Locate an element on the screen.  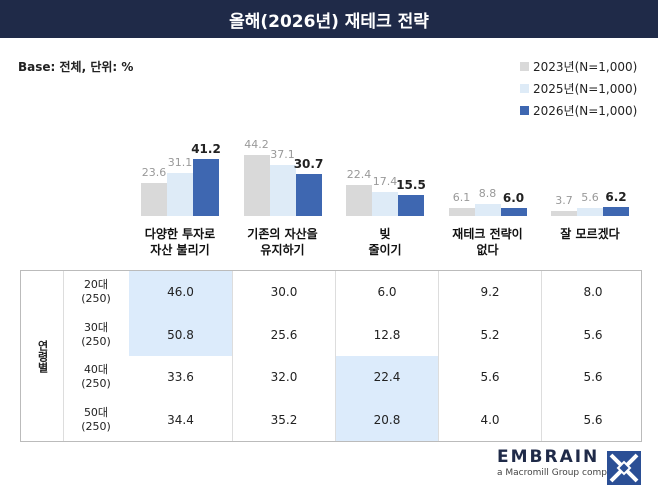
value-label: 31.1 is located at coordinates (180, 163).